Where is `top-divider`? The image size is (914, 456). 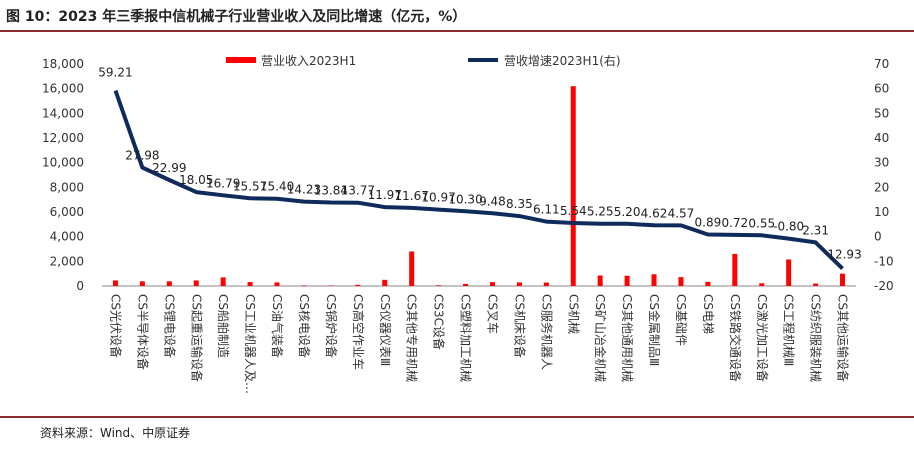 top-divider is located at coordinates (457, 31).